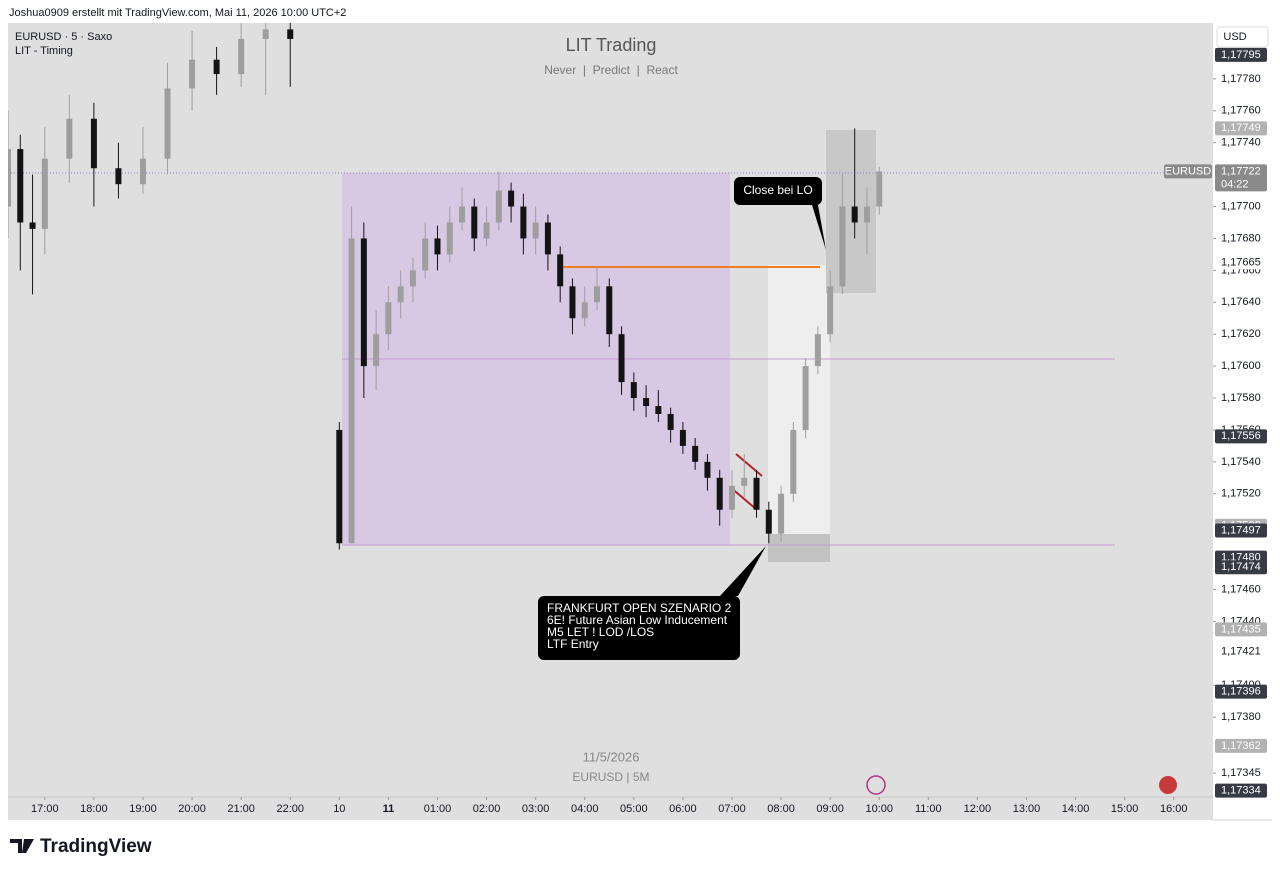 The image size is (1280, 877). I want to click on y-tick-label: 1,17460, so click(1241, 589).